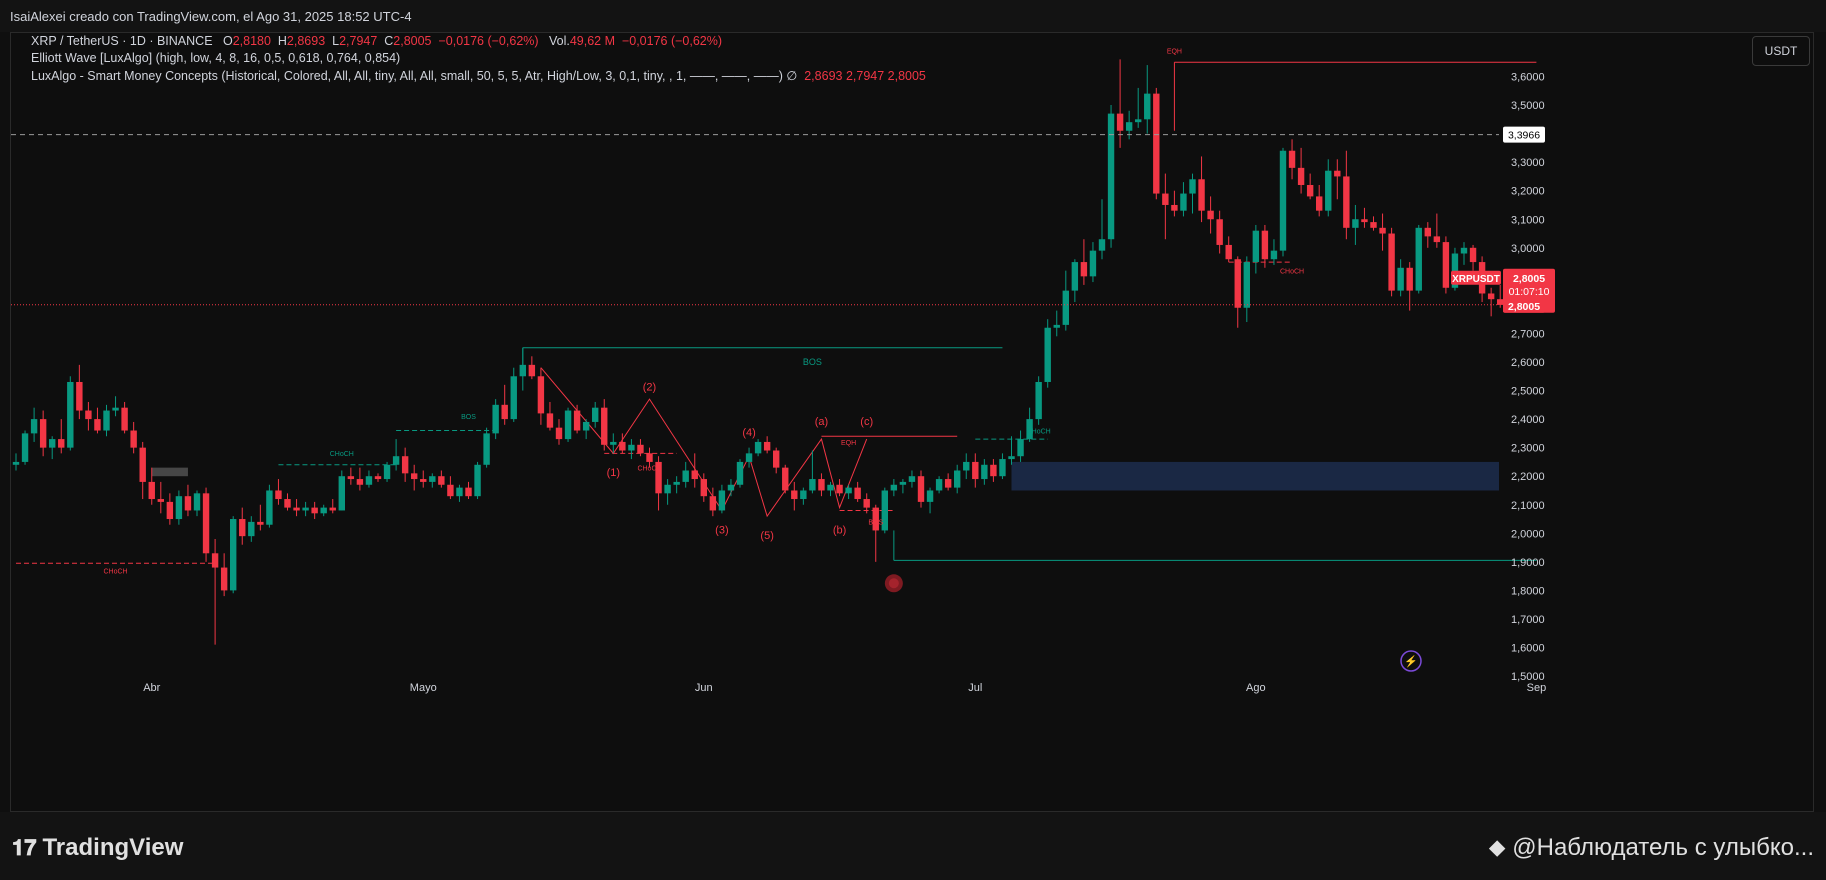 The height and width of the screenshot is (880, 1826). What do you see at coordinates (1781, 51) in the screenshot?
I see `currency-button: USDT` at bounding box center [1781, 51].